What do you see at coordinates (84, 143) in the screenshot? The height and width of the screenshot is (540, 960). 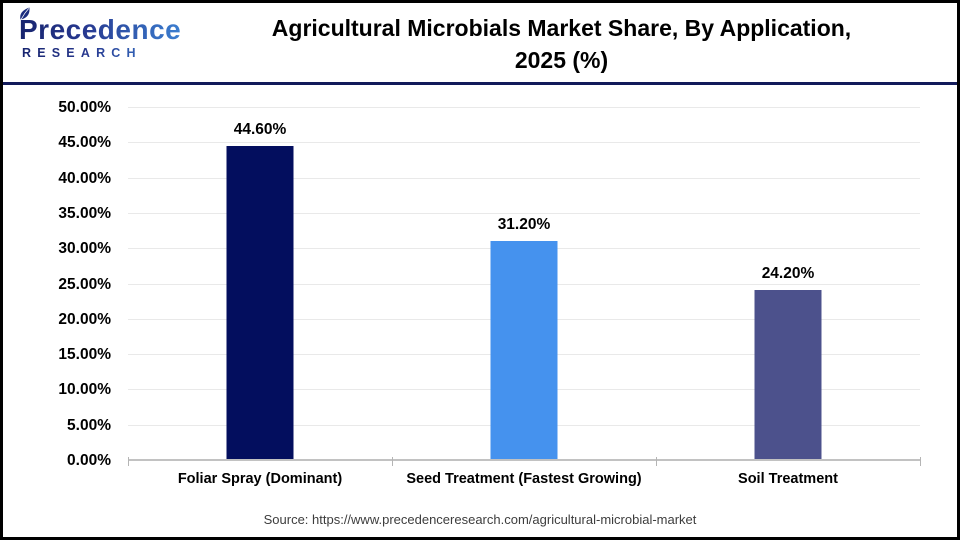 I see `y-tick-label: 45.00%` at bounding box center [84, 143].